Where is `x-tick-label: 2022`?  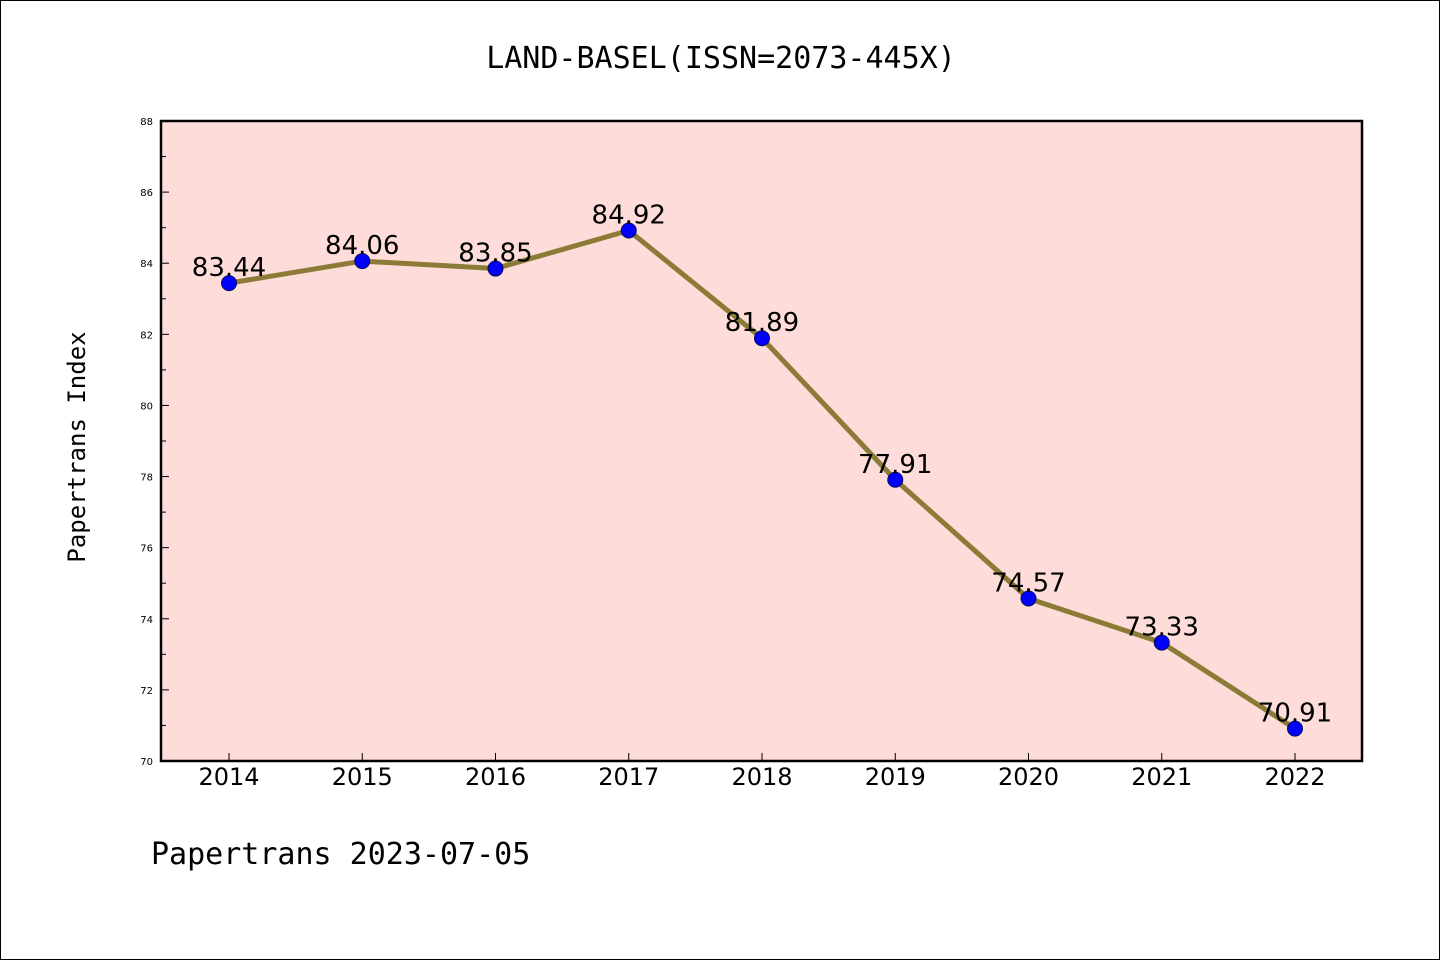
x-tick-label: 2022 is located at coordinates (1294, 777).